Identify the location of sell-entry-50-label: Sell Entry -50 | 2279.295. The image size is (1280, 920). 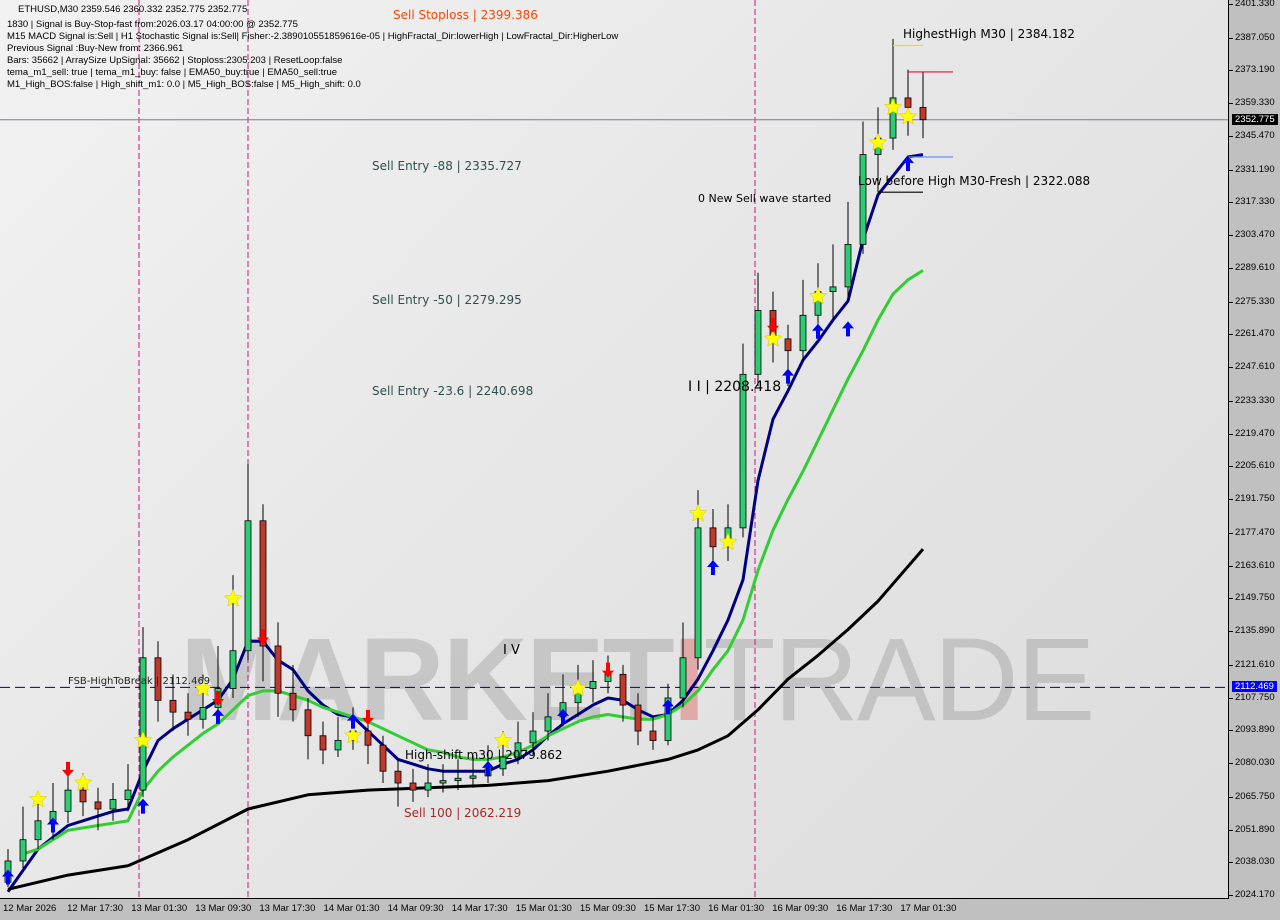
(447, 300).